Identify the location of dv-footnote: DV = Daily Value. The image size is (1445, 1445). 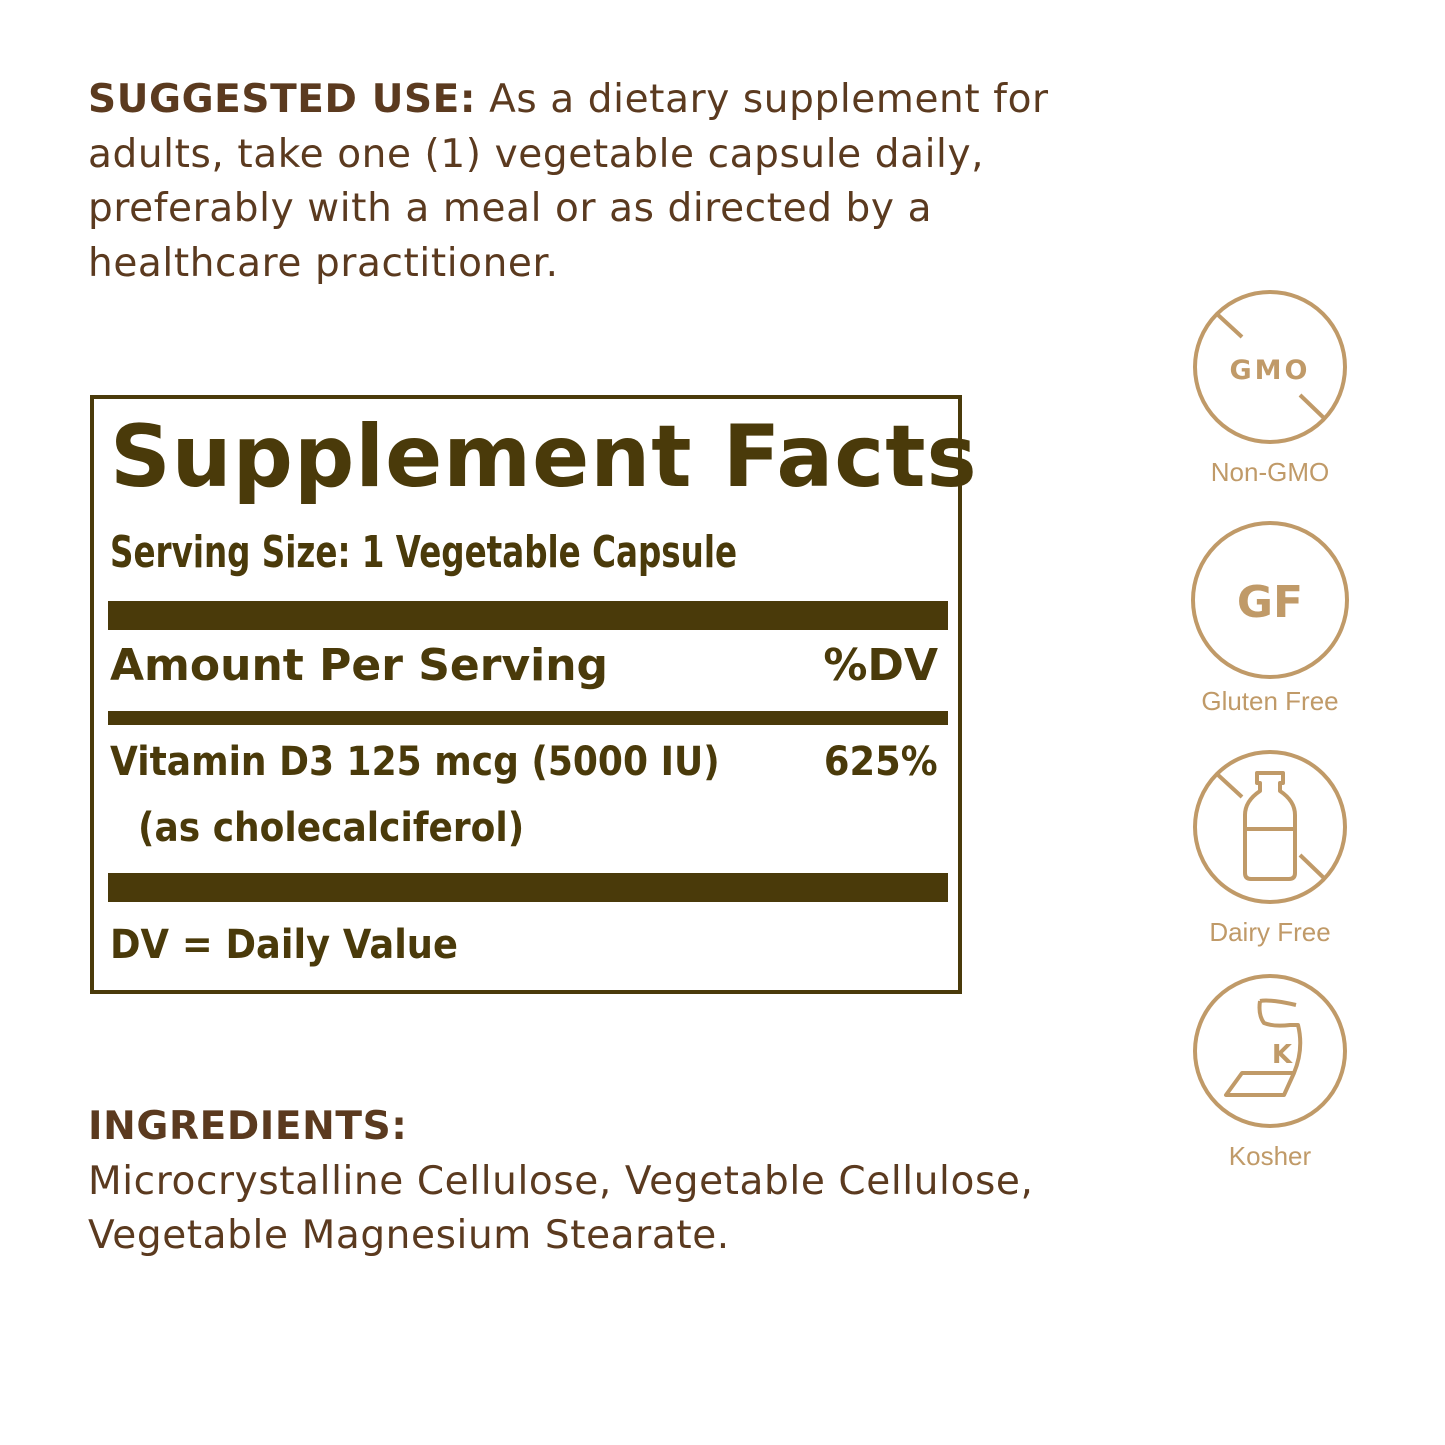
(284, 945).